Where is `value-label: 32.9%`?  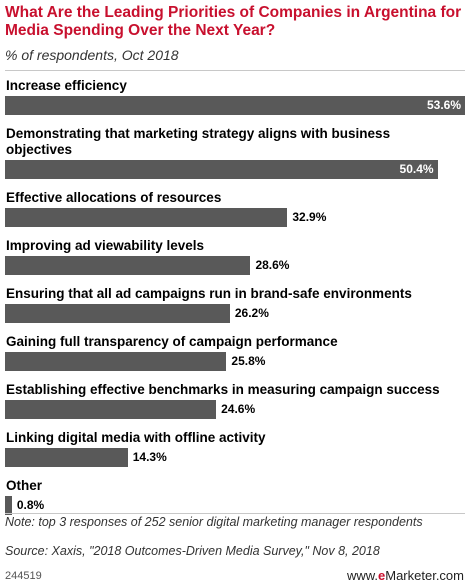
value-label: 32.9% is located at coordinates (309, 217).